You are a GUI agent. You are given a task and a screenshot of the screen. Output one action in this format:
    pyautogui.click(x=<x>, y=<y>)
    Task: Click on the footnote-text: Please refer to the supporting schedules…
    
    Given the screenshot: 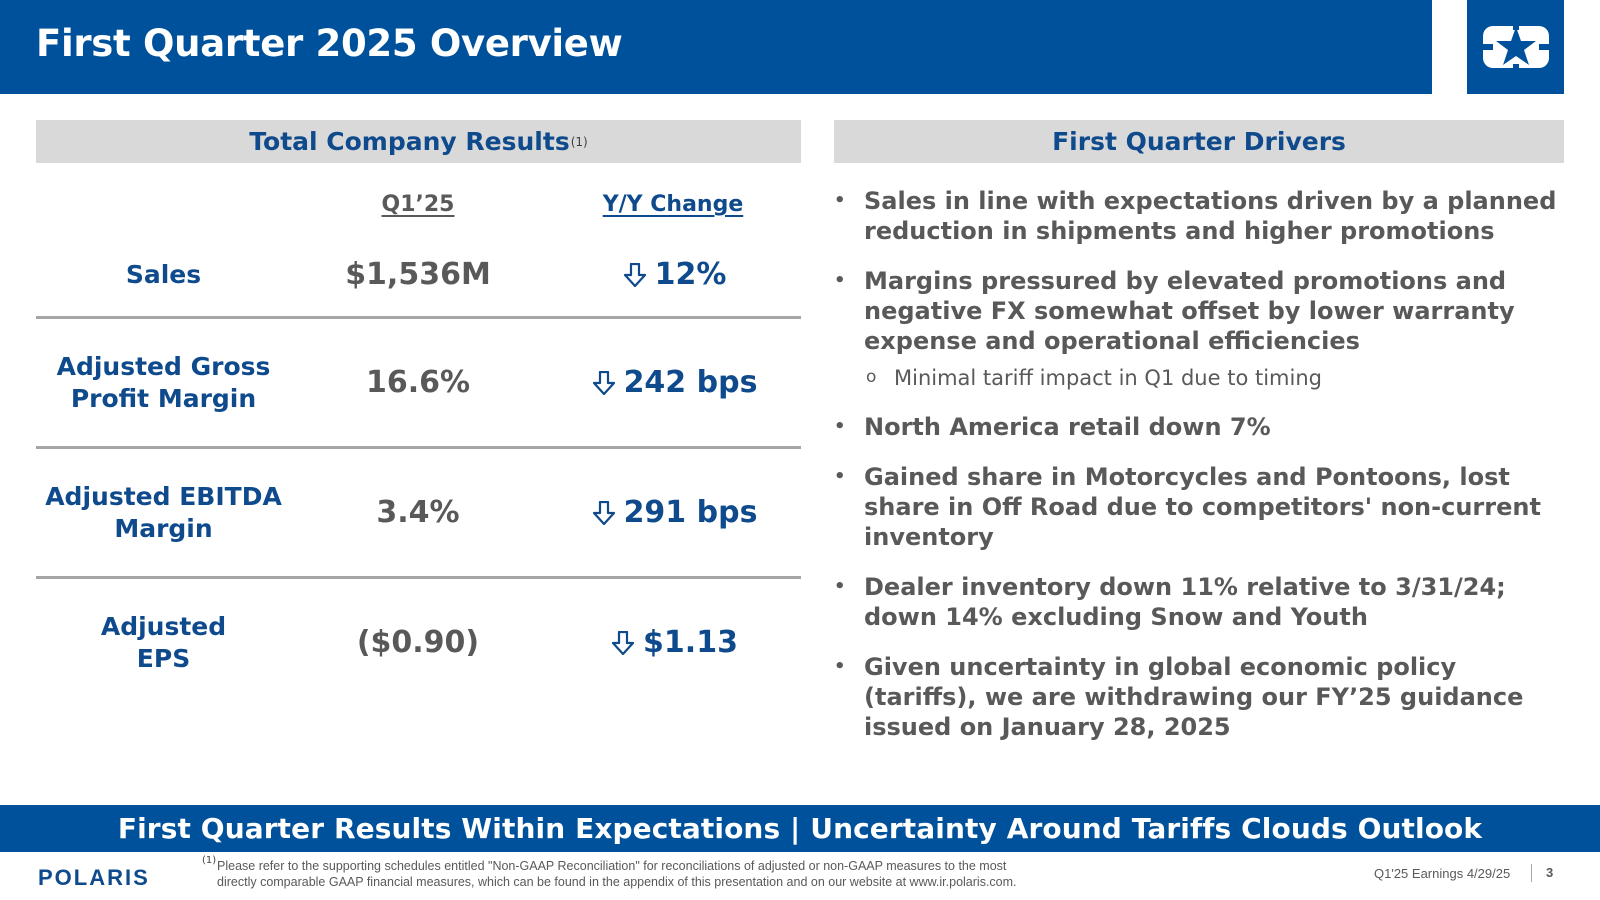 What is the action you would take?
    pyautogui.click(x=657, y=874)
    